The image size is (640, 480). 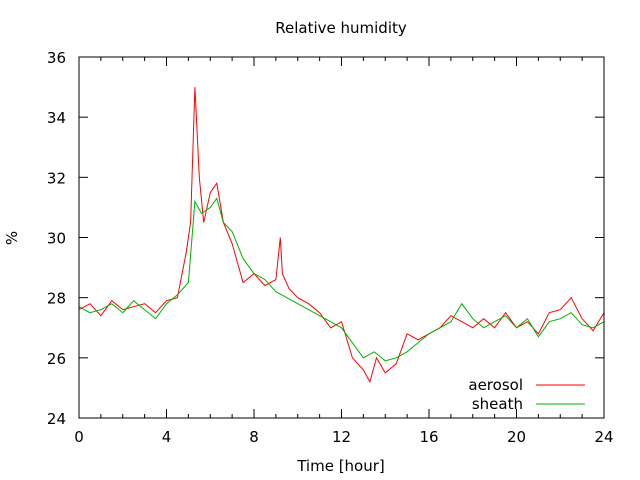 What do you see at coordinates (254, 437) in the screenshot?
I see `x-tick-label: 8` at bounding box center [254, 437].